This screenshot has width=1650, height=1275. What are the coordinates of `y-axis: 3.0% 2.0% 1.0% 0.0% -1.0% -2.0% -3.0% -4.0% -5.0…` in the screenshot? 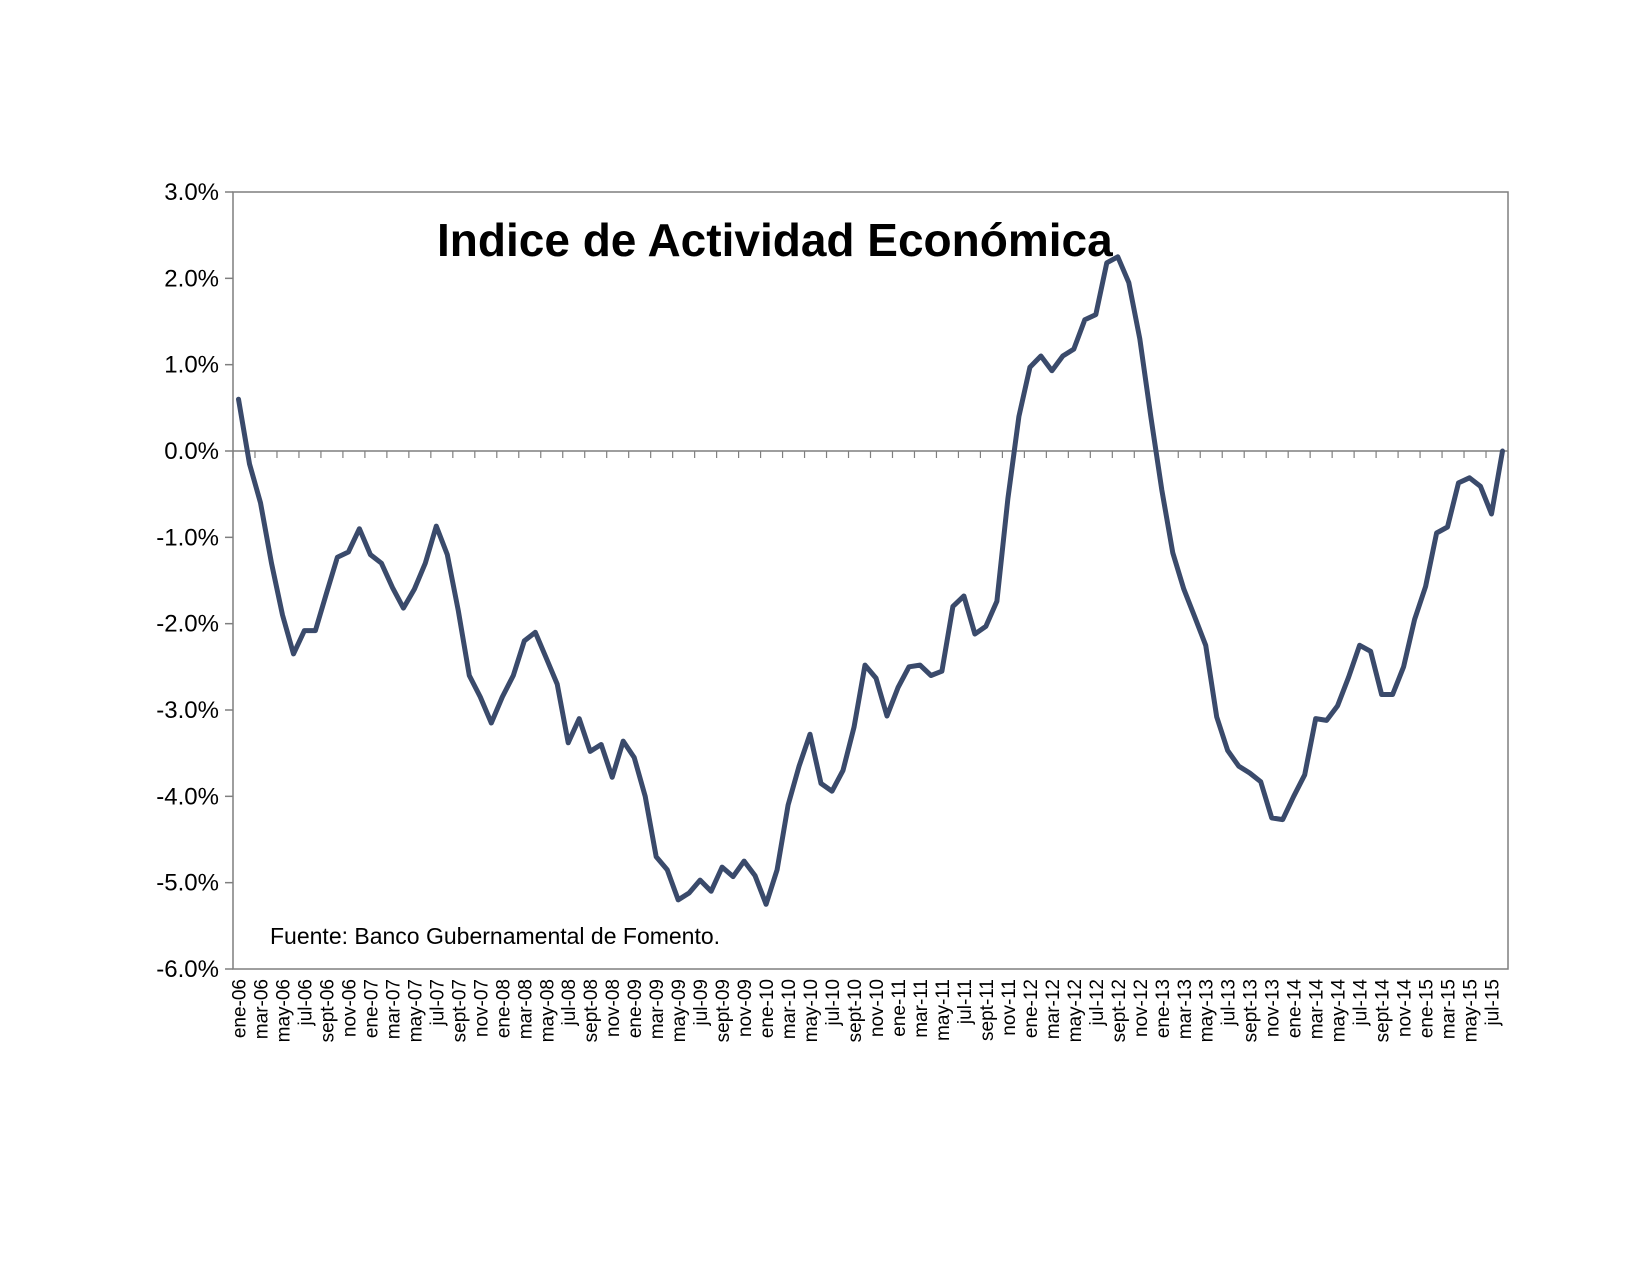 It's located at (194, 581).